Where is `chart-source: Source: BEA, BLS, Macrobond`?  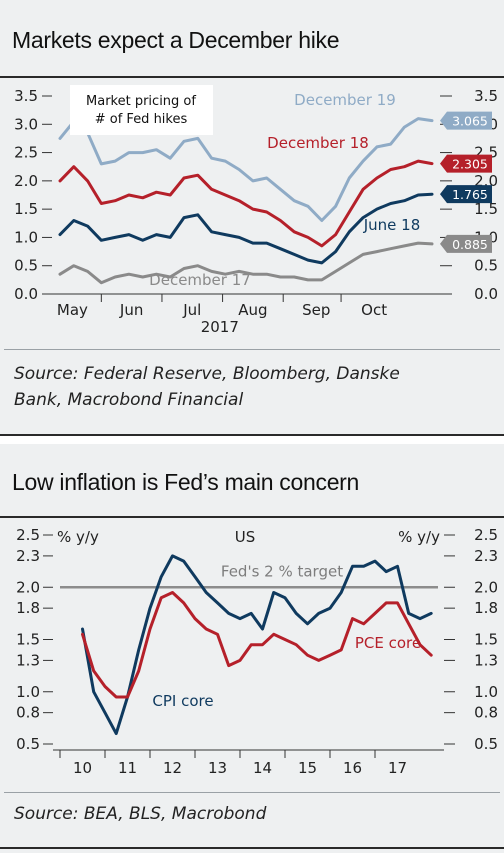 chart-source: Source: BEA, BLS, Macrobond is located at coordinates (140, 814).